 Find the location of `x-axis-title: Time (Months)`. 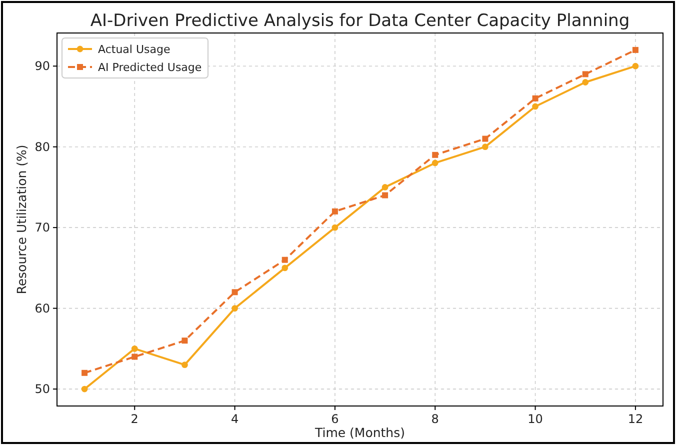

x-axis-title: Time (Months) is located at coordinates (360, 432).